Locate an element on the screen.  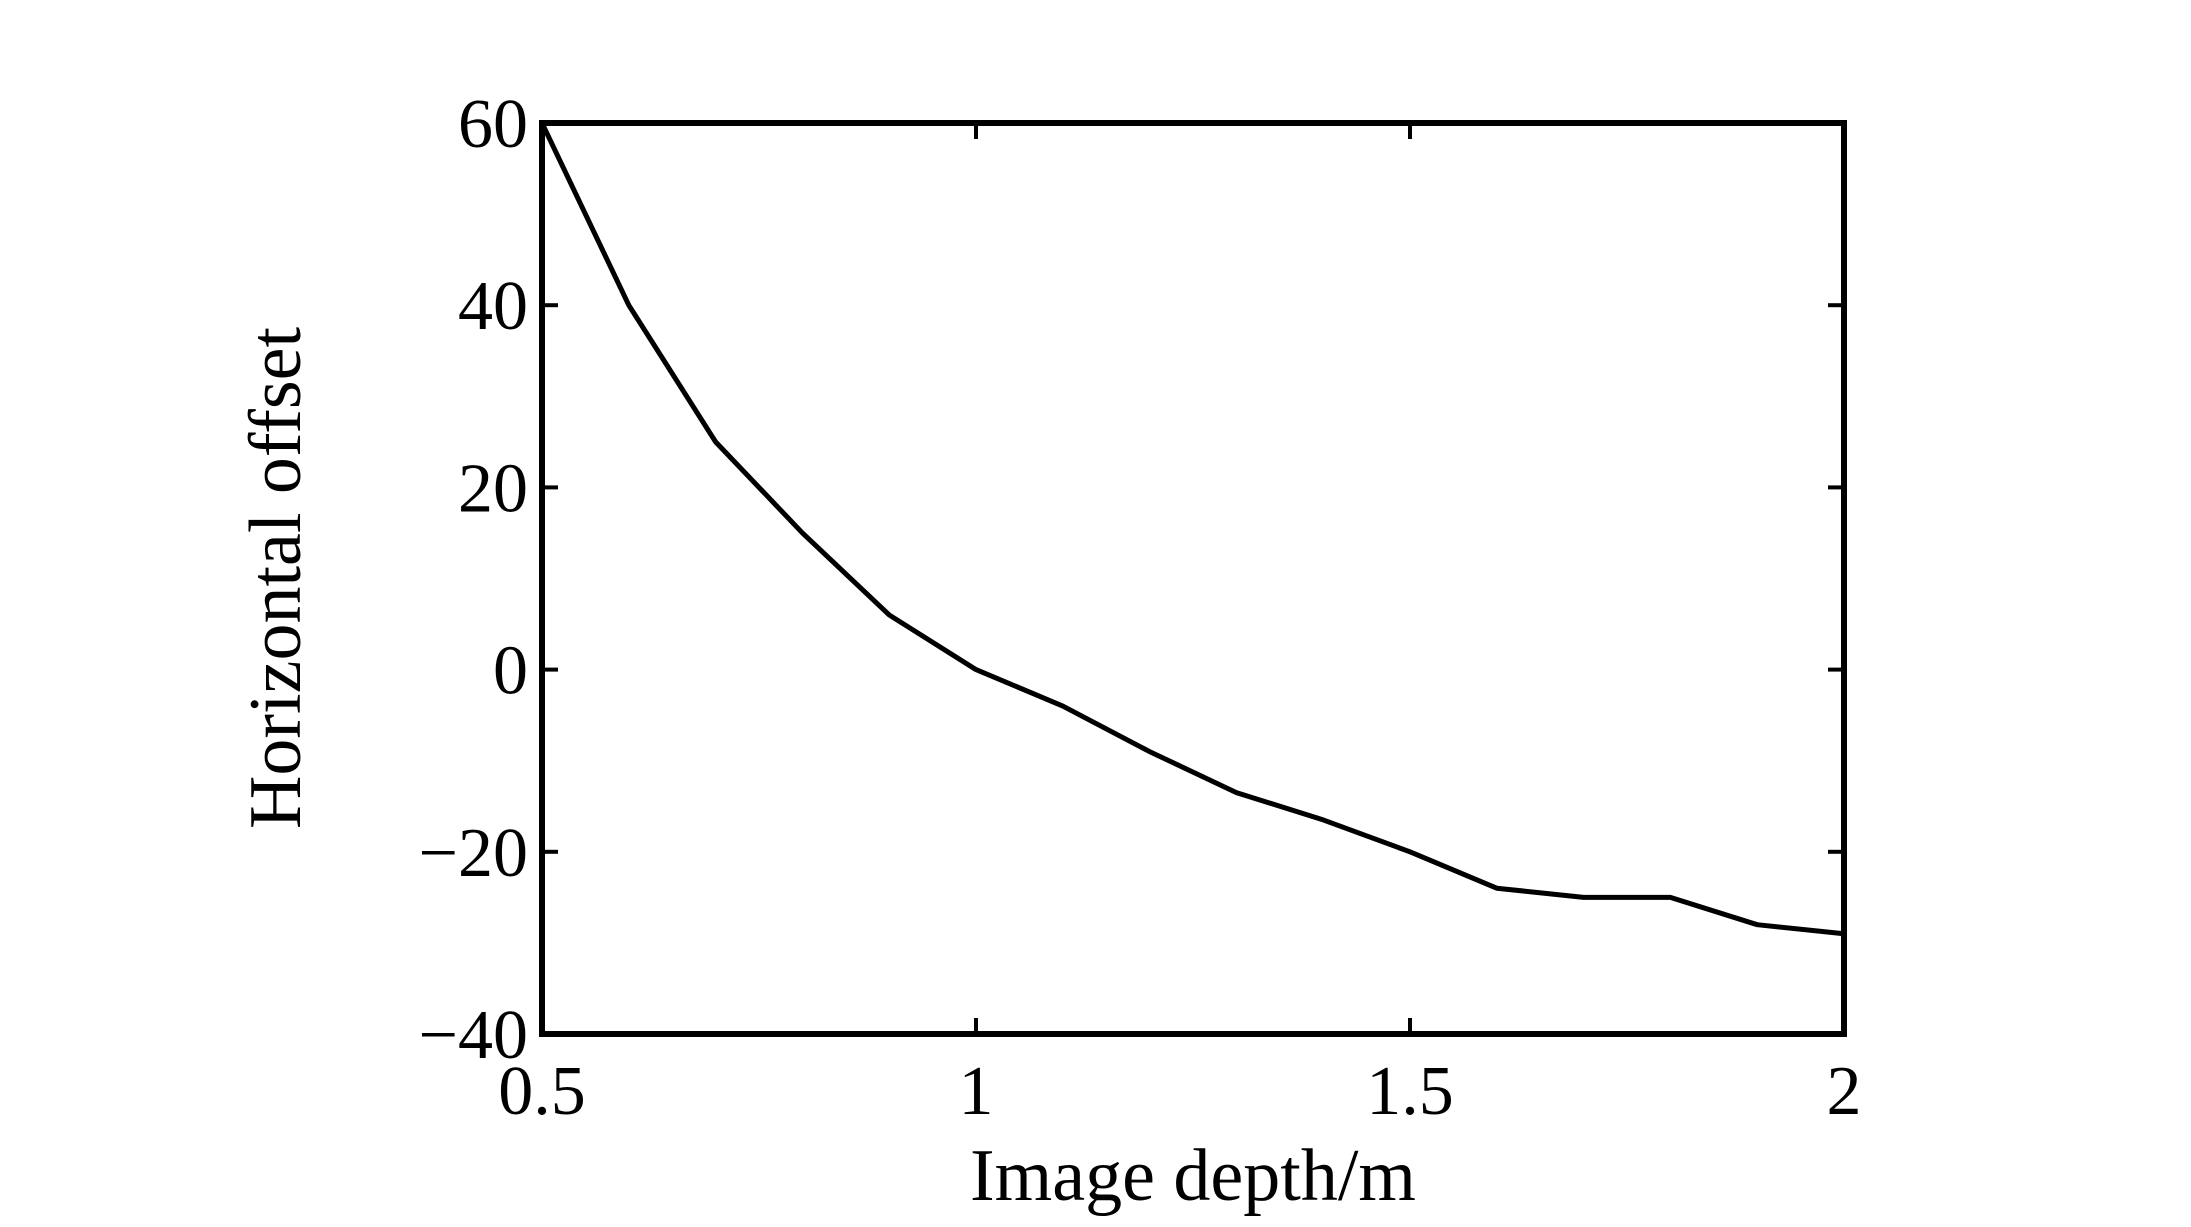
x-tick-label: 1.5 is located at coordinates (1410, 1091).